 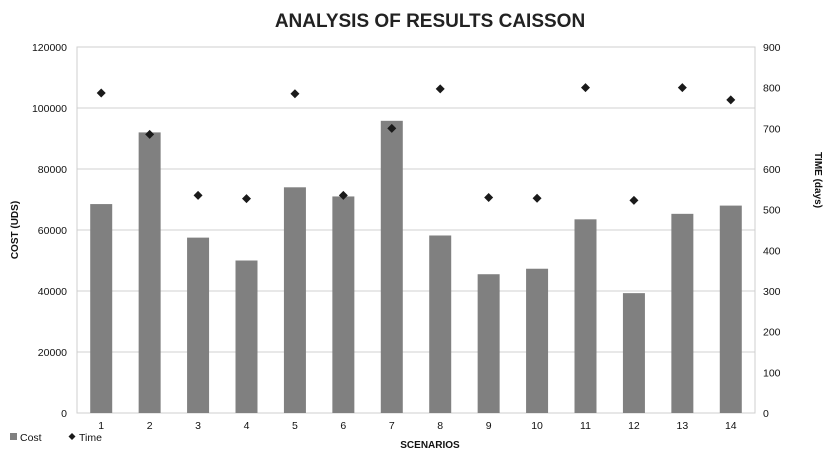 What do you see at coordinates (585, 426) in the screenshot?
I see `x-tick-label: 11` at bounding box center [585, 426].